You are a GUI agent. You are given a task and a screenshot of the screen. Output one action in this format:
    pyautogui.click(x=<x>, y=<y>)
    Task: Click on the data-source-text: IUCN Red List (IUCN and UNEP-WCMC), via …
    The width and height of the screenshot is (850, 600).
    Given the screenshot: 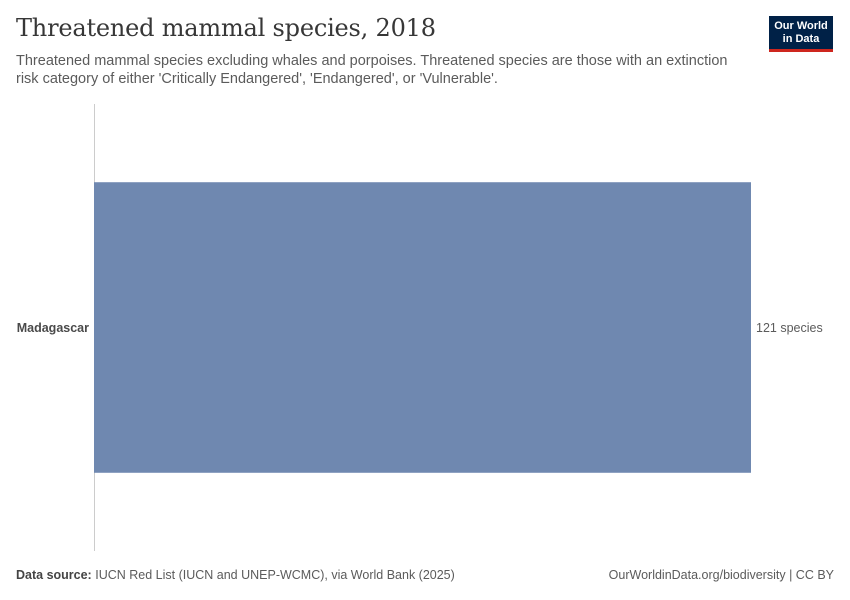 What is the action you would take?
    pyautogui.click(x=275, y=575)
    